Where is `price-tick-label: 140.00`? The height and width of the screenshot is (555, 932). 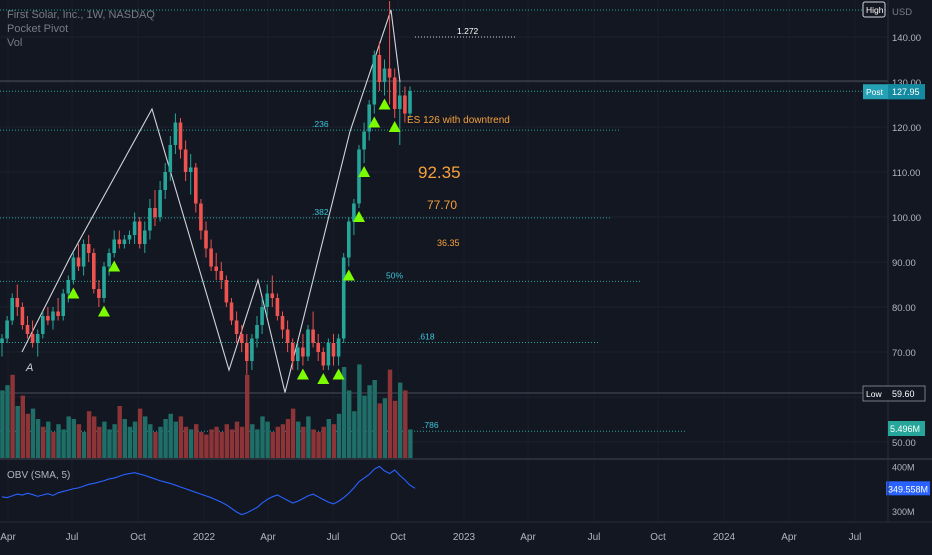
price-tick-label: 140.00 is located at coordinates (906, 38).